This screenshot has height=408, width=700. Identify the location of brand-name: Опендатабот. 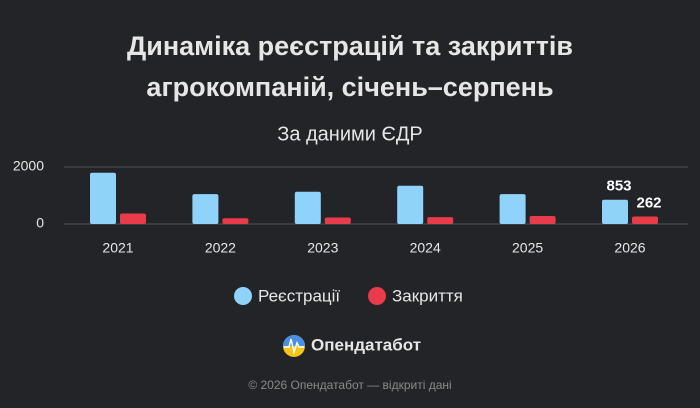
(366, 344).